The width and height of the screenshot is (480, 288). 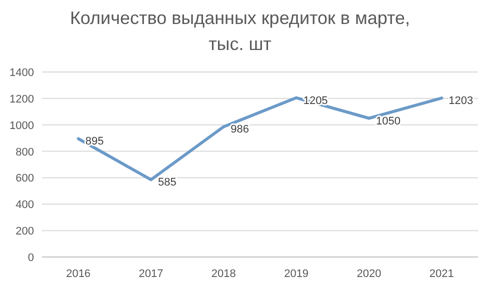 I want to click on y-tick-label: 800, so click(x=25, y=152).